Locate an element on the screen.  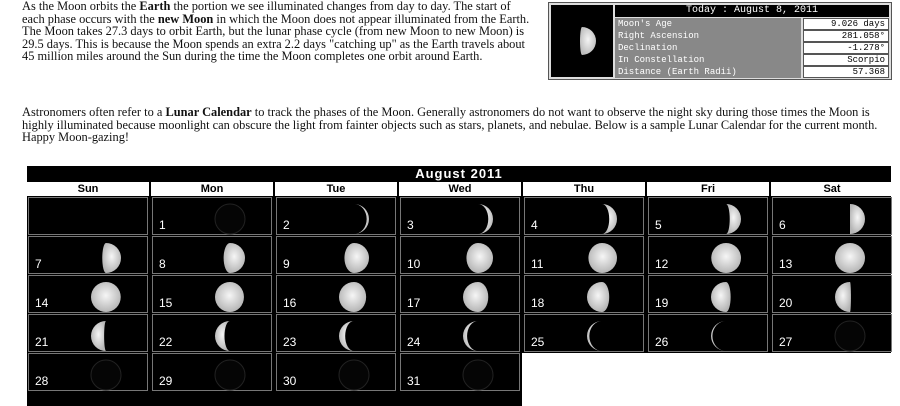
calendar-day-cell: 14 is located at coordinates (88, 294).